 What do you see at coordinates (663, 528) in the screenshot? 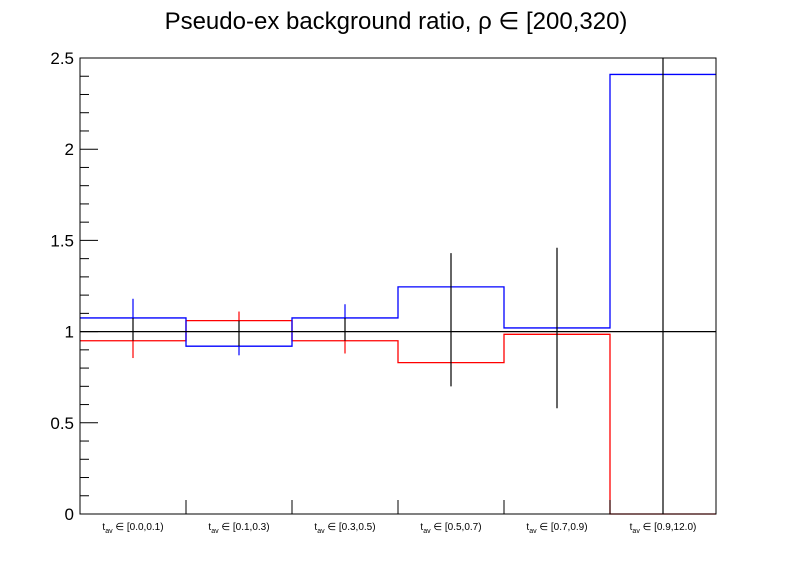
I see `x-tick-label: tav ∈ [0.9,12.0)` at bounding box center [663, 528].